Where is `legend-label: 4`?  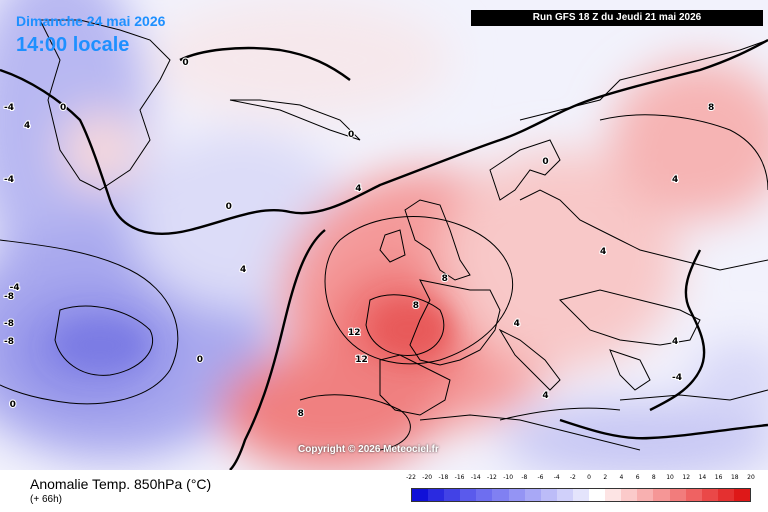 legend-label: 4 is located at coordinates (621, 477).